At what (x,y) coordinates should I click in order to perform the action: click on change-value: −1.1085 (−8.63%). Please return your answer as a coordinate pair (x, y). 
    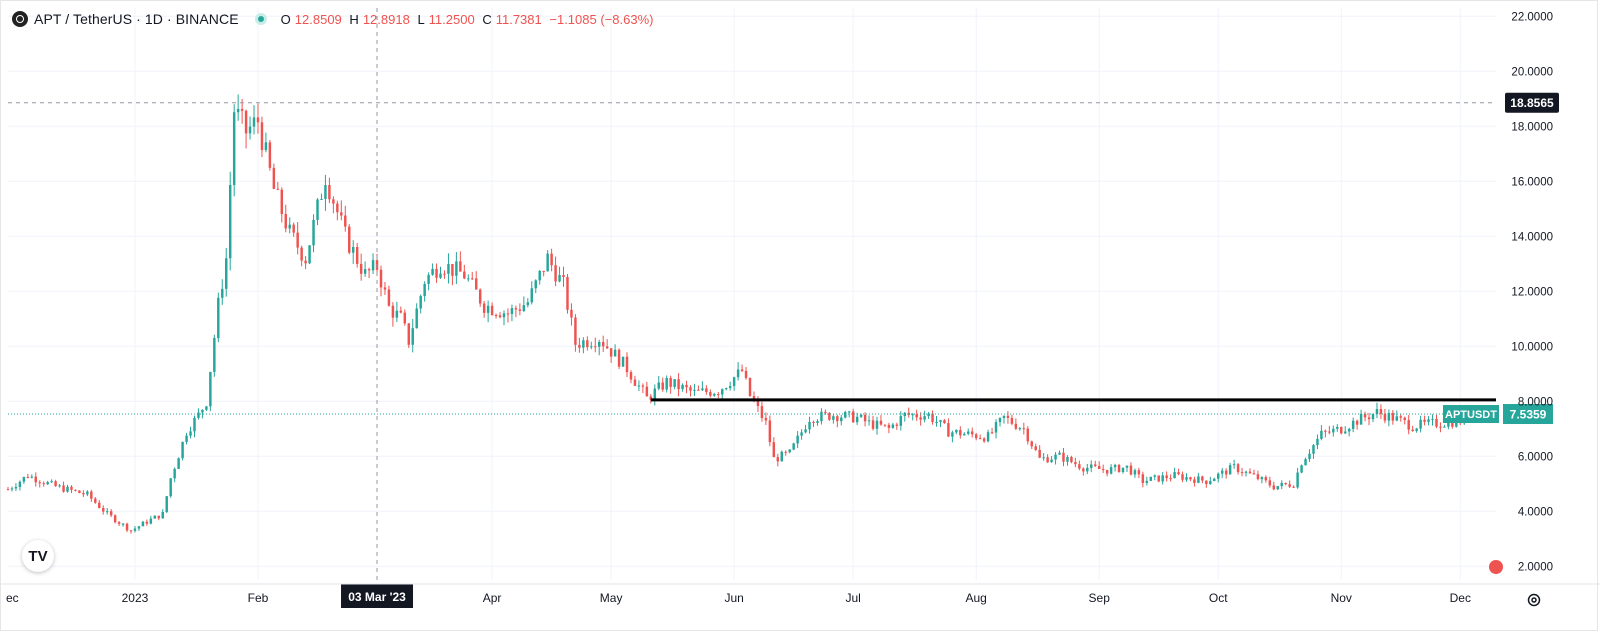
    Looking at the image, I should click on (601, 19).